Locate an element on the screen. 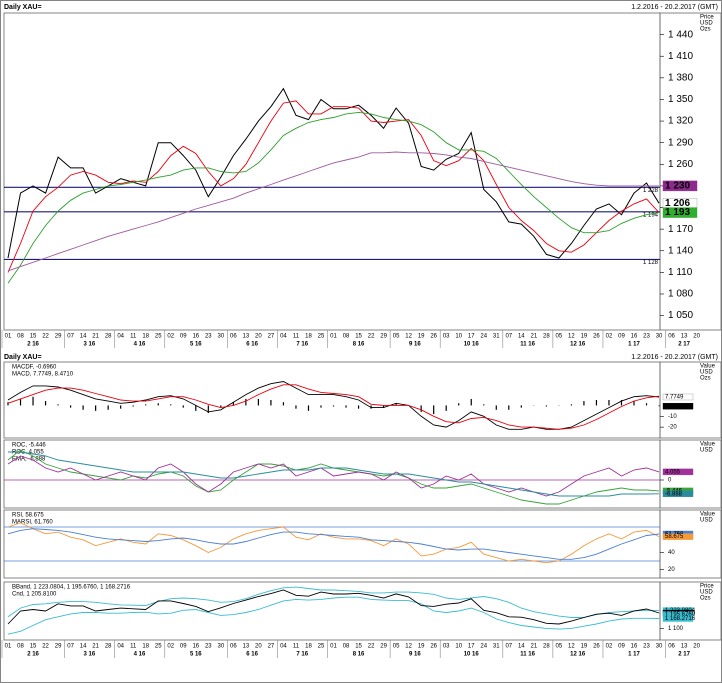 This screenshot has height=683, width=722. x-tick-label: 25 is located at coordinates (158, 647).